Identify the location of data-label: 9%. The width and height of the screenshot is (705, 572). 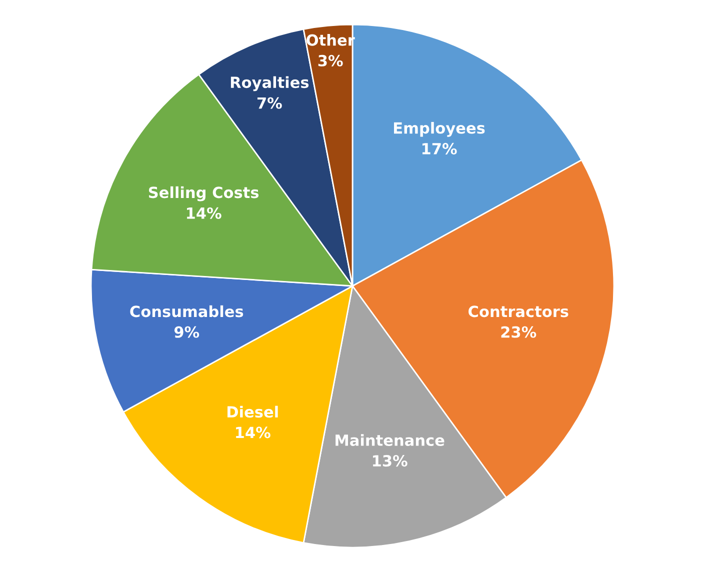
(187, 332).